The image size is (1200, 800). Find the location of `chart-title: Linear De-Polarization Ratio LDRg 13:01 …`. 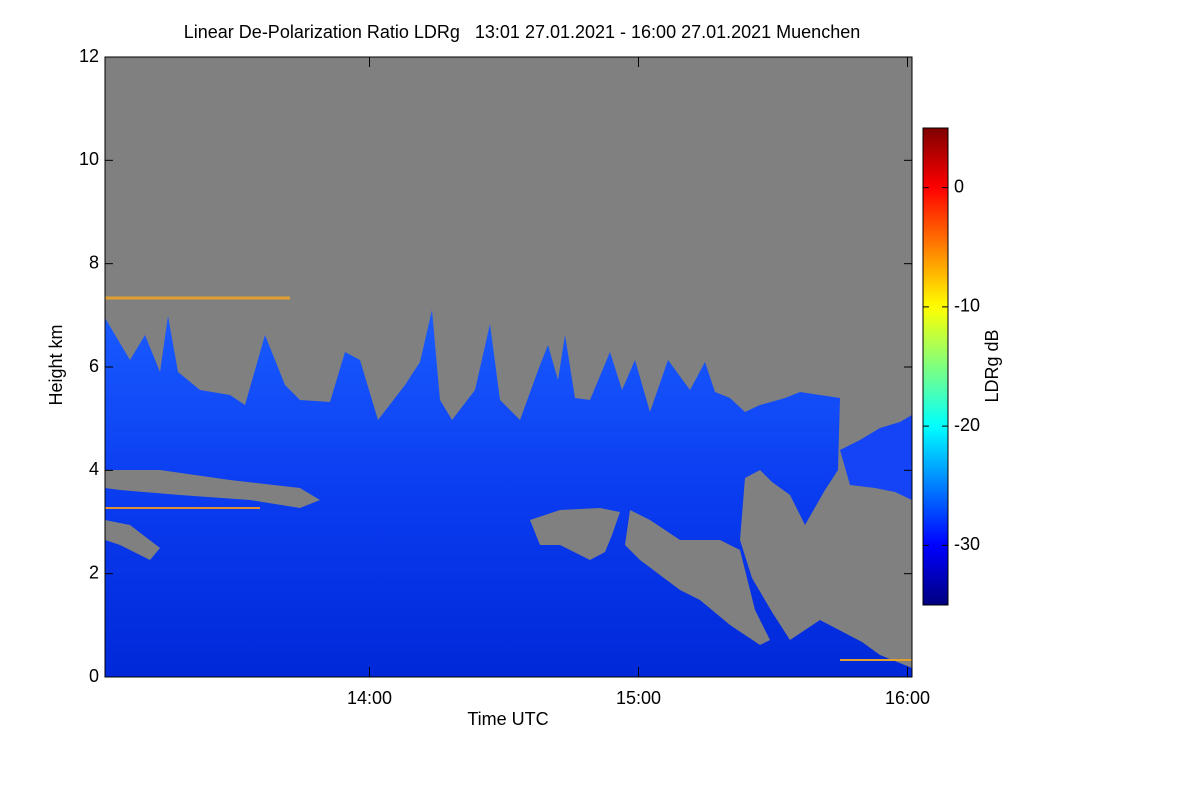

chart-title: Linear De-Polarization Ratio LDRg 13:01 … is located at coordinates (522, 32).